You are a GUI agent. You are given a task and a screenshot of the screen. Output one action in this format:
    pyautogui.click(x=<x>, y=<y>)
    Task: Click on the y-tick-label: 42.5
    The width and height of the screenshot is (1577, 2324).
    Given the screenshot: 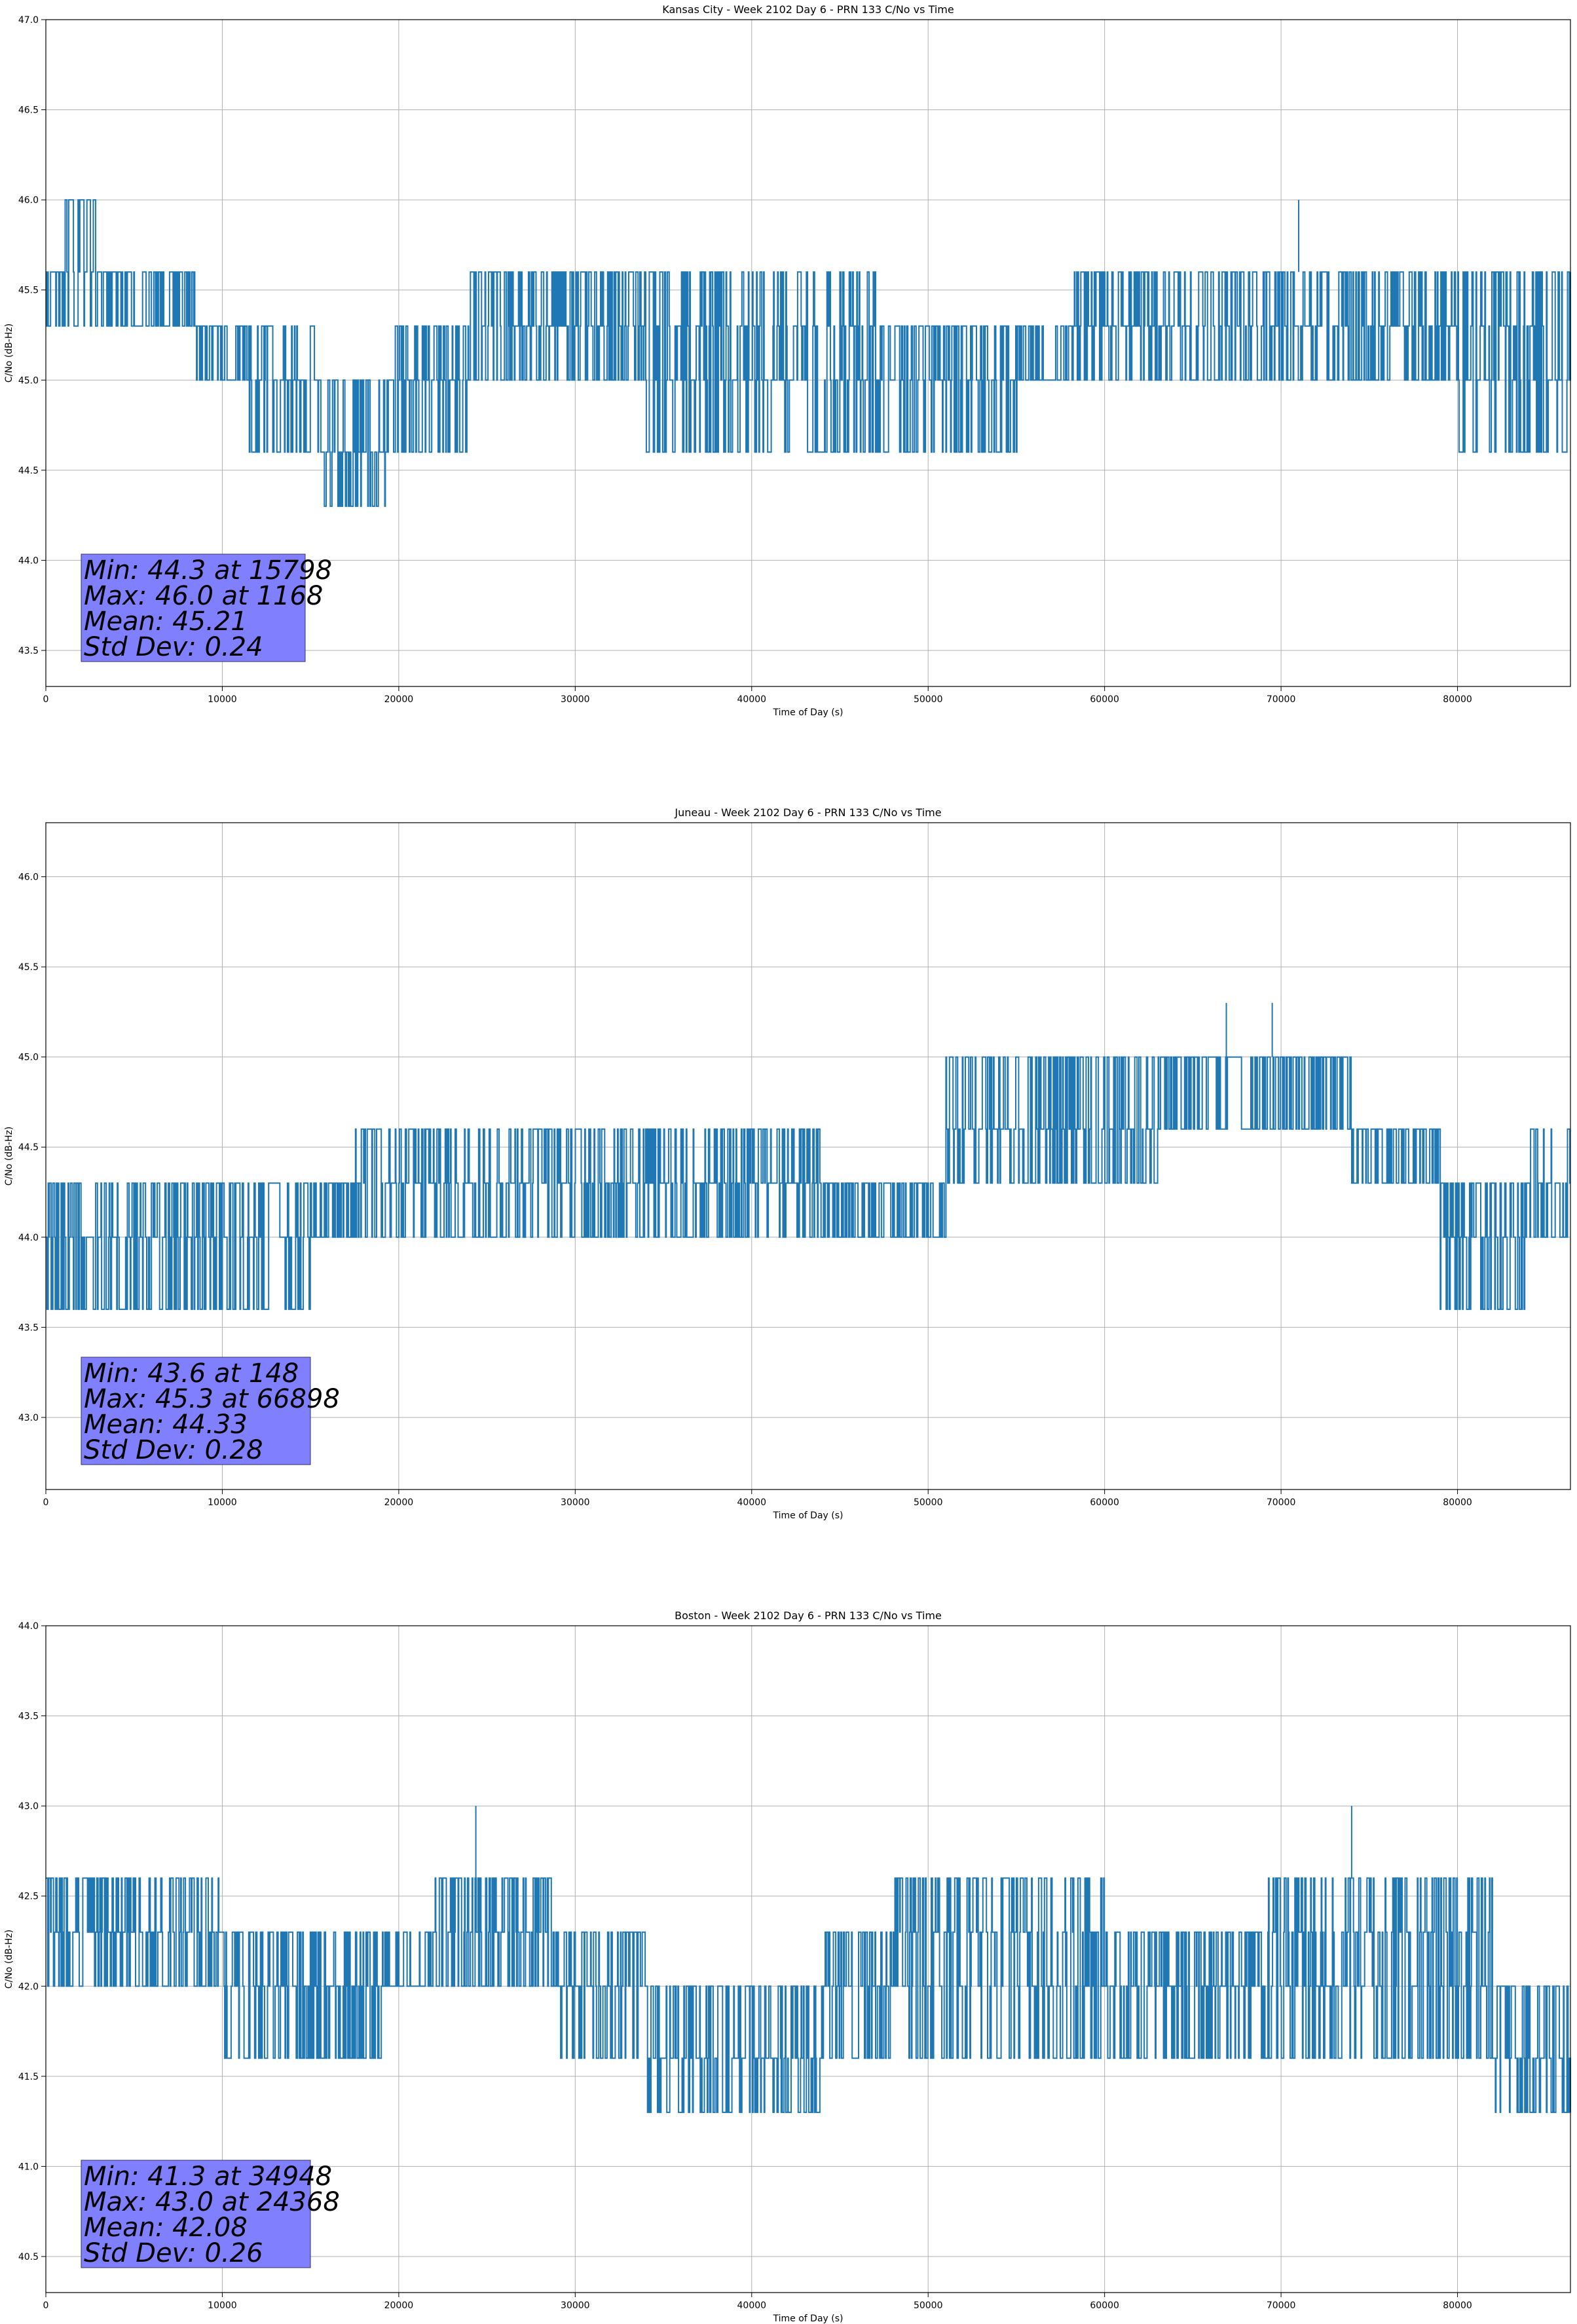 What is the action you would take?
    pyautogui.click(x=28, y=1897)
    